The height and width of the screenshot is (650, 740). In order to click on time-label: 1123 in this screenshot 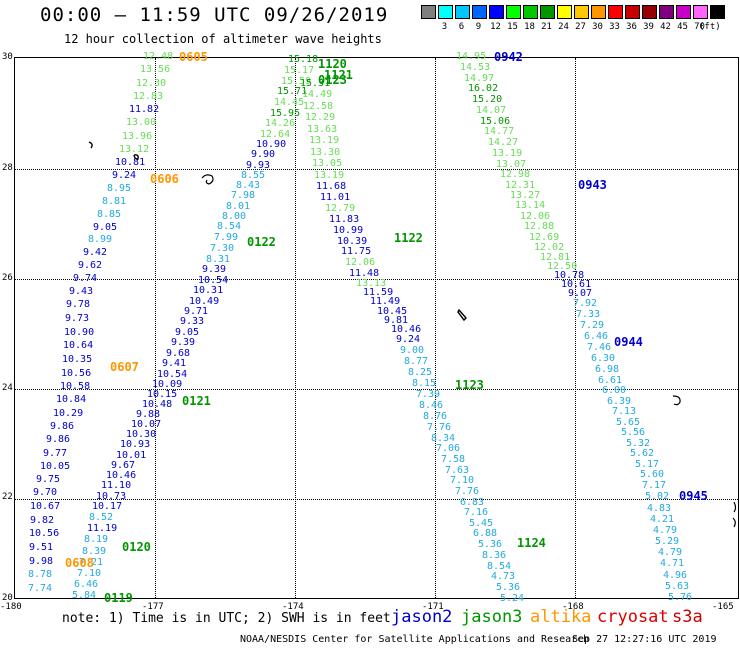, I will do `click(469, 385)`.